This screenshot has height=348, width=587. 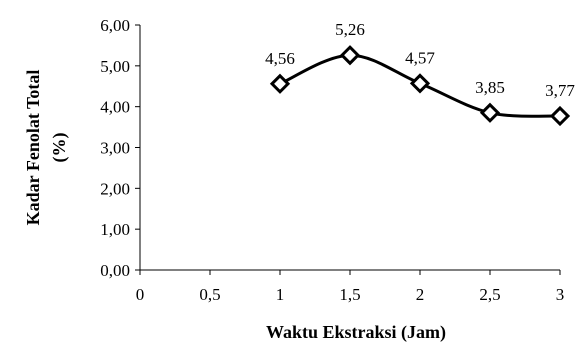 What do you see at coordinates (560, 90) in the screenshot?
I see `data-label: 3,77` at bounding box center [560, 90].